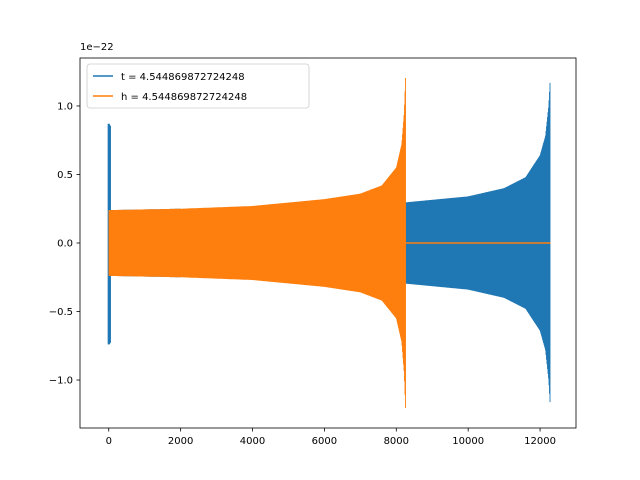 The width and height of the screenshot is (640, 480). What do you see at coordinates (97, 47) in the screenshot?
I see `y-offset-text: 1e−22` at bounding box center [97, 47].